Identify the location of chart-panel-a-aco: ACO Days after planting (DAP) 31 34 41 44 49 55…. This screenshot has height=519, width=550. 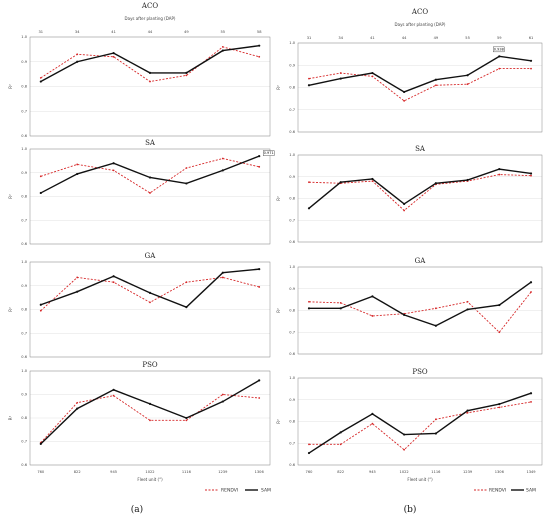
(139, 70).